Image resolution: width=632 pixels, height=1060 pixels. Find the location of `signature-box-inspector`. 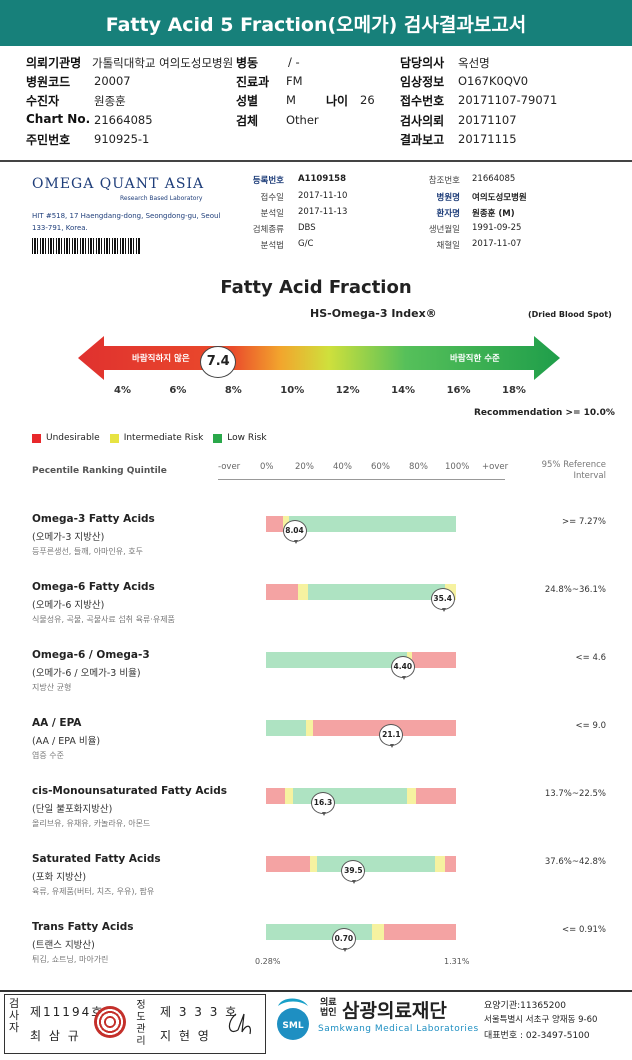

signature-box-inspector is located at coordinates (135, 1024).